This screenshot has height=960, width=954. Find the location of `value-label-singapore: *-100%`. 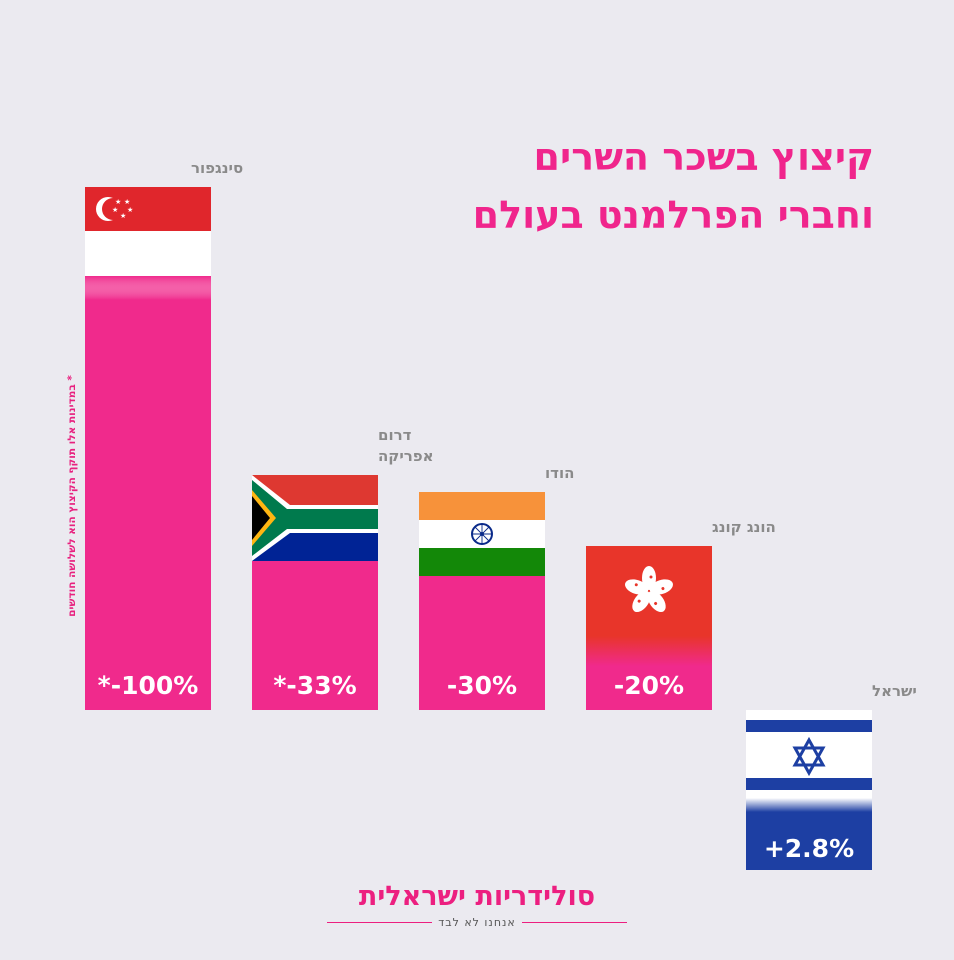

value-label-singapore: *-100% is located at coordinates (148, 685).